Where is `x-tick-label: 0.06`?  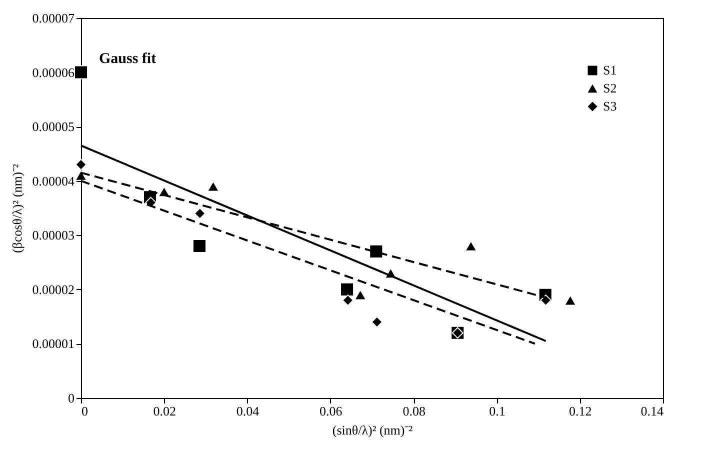 x-tick-label: 0.06 is located at coordinates (331, 411).